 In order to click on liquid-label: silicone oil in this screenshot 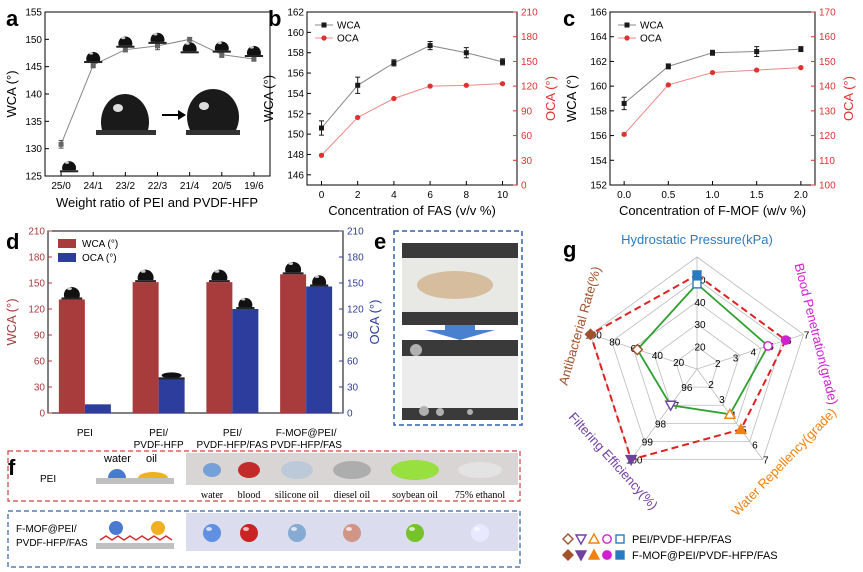, I will do `click(297, 495)`.